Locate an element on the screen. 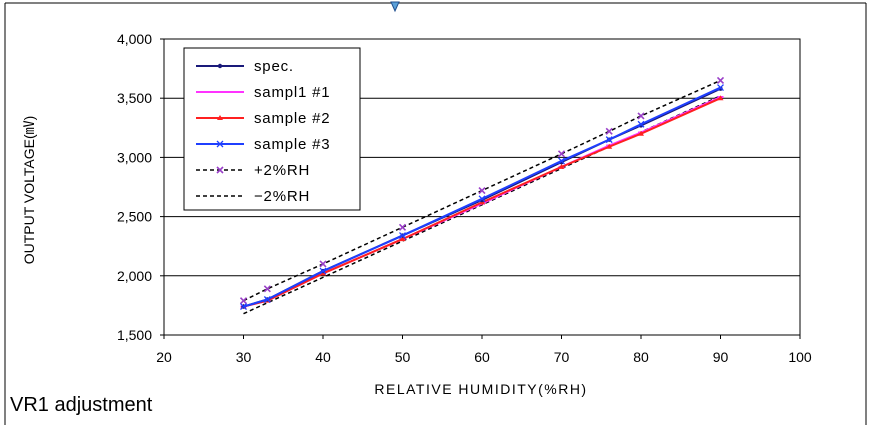 The height and width of the screenshot is (430, 869). x-tick-label: 50 is located at coordinates (403, 357).